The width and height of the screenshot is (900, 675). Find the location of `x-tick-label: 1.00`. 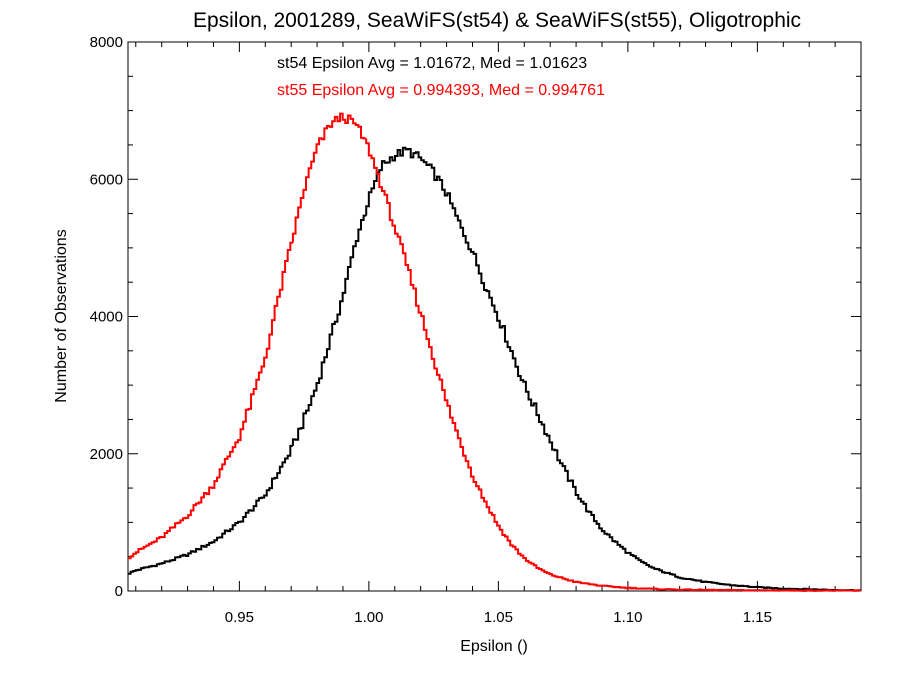

x-tick-label: 1.00 is located at coordinates (368, 617).